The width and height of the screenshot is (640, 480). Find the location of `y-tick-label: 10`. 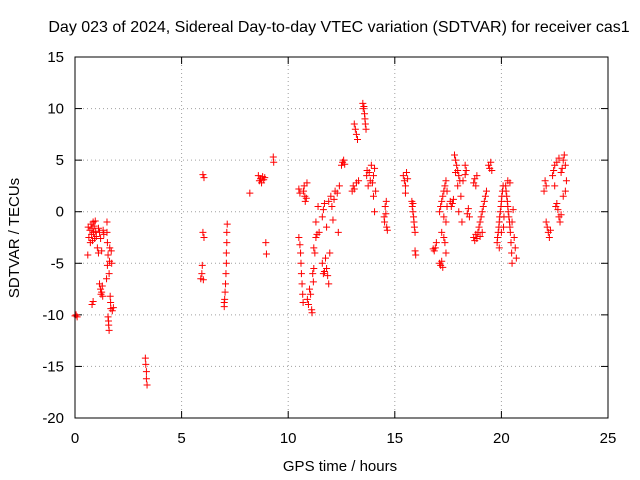

y-tick-label: 10 is located at coordinates (55, 109).